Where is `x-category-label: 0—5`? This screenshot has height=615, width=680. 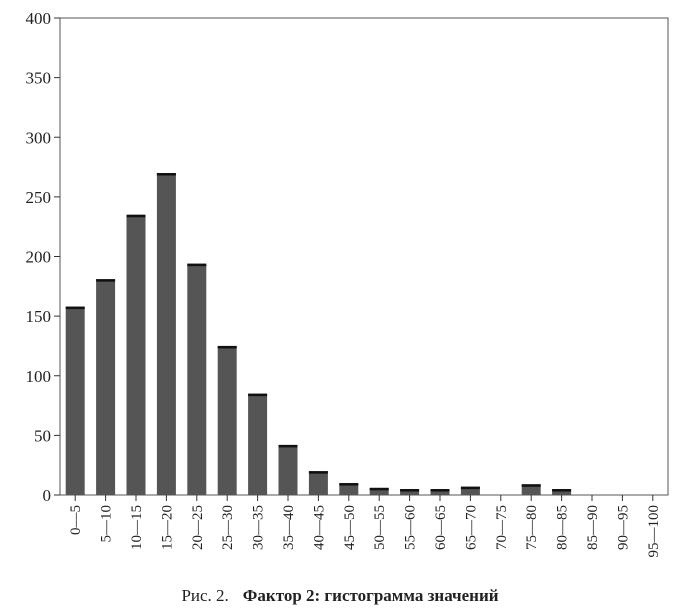 x-category-label: 0—5 is located at coordinates (76, 520).